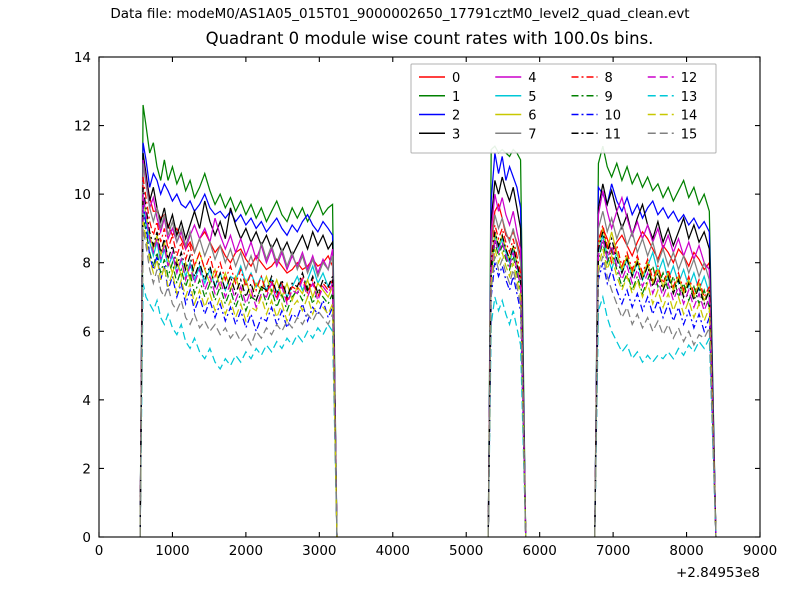 The width and height of the screenshot is (800, 600). I want to click on legend-label-9: 9, so click(609, 97).